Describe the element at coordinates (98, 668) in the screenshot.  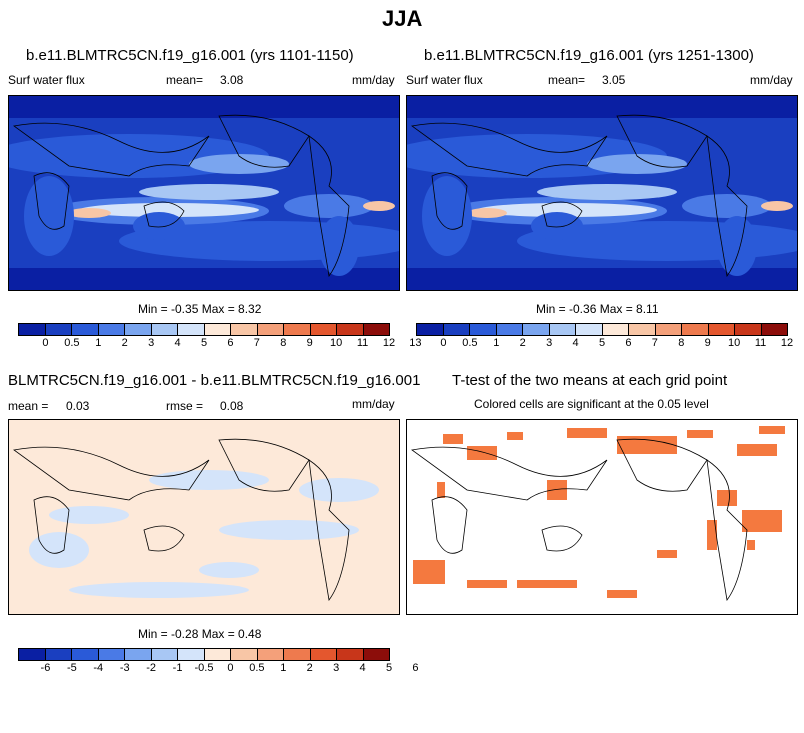
I see `colorbar-tick-label: -4` at that location.